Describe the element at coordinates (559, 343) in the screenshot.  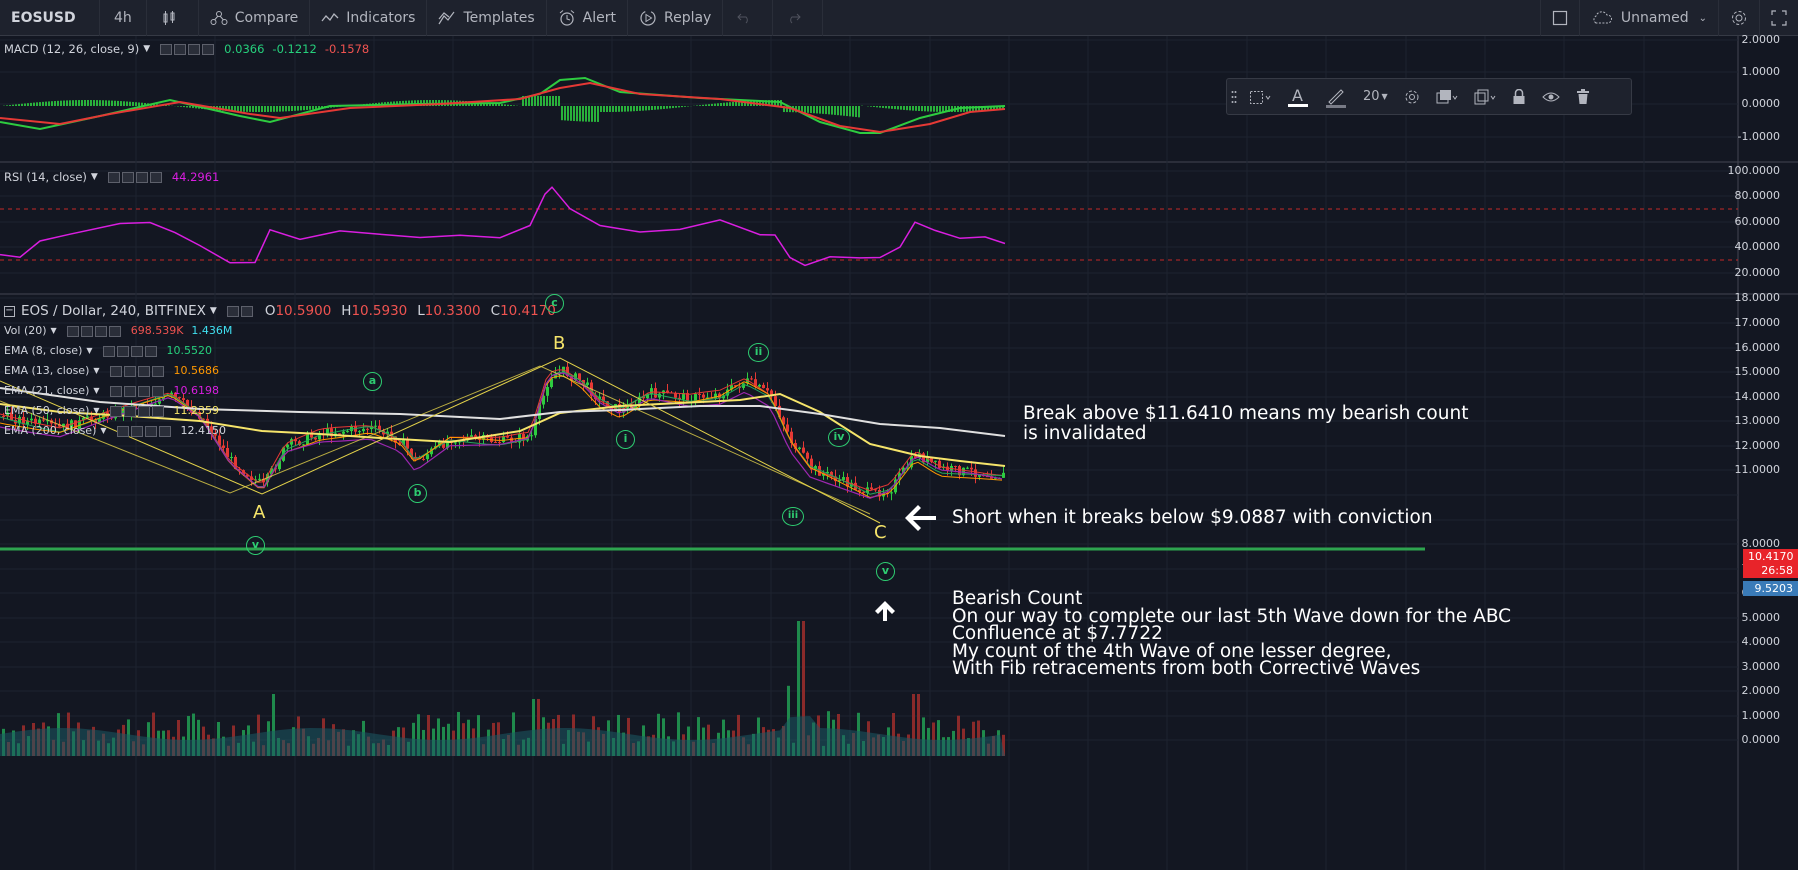
I see `wave-label-B: B` at that location.